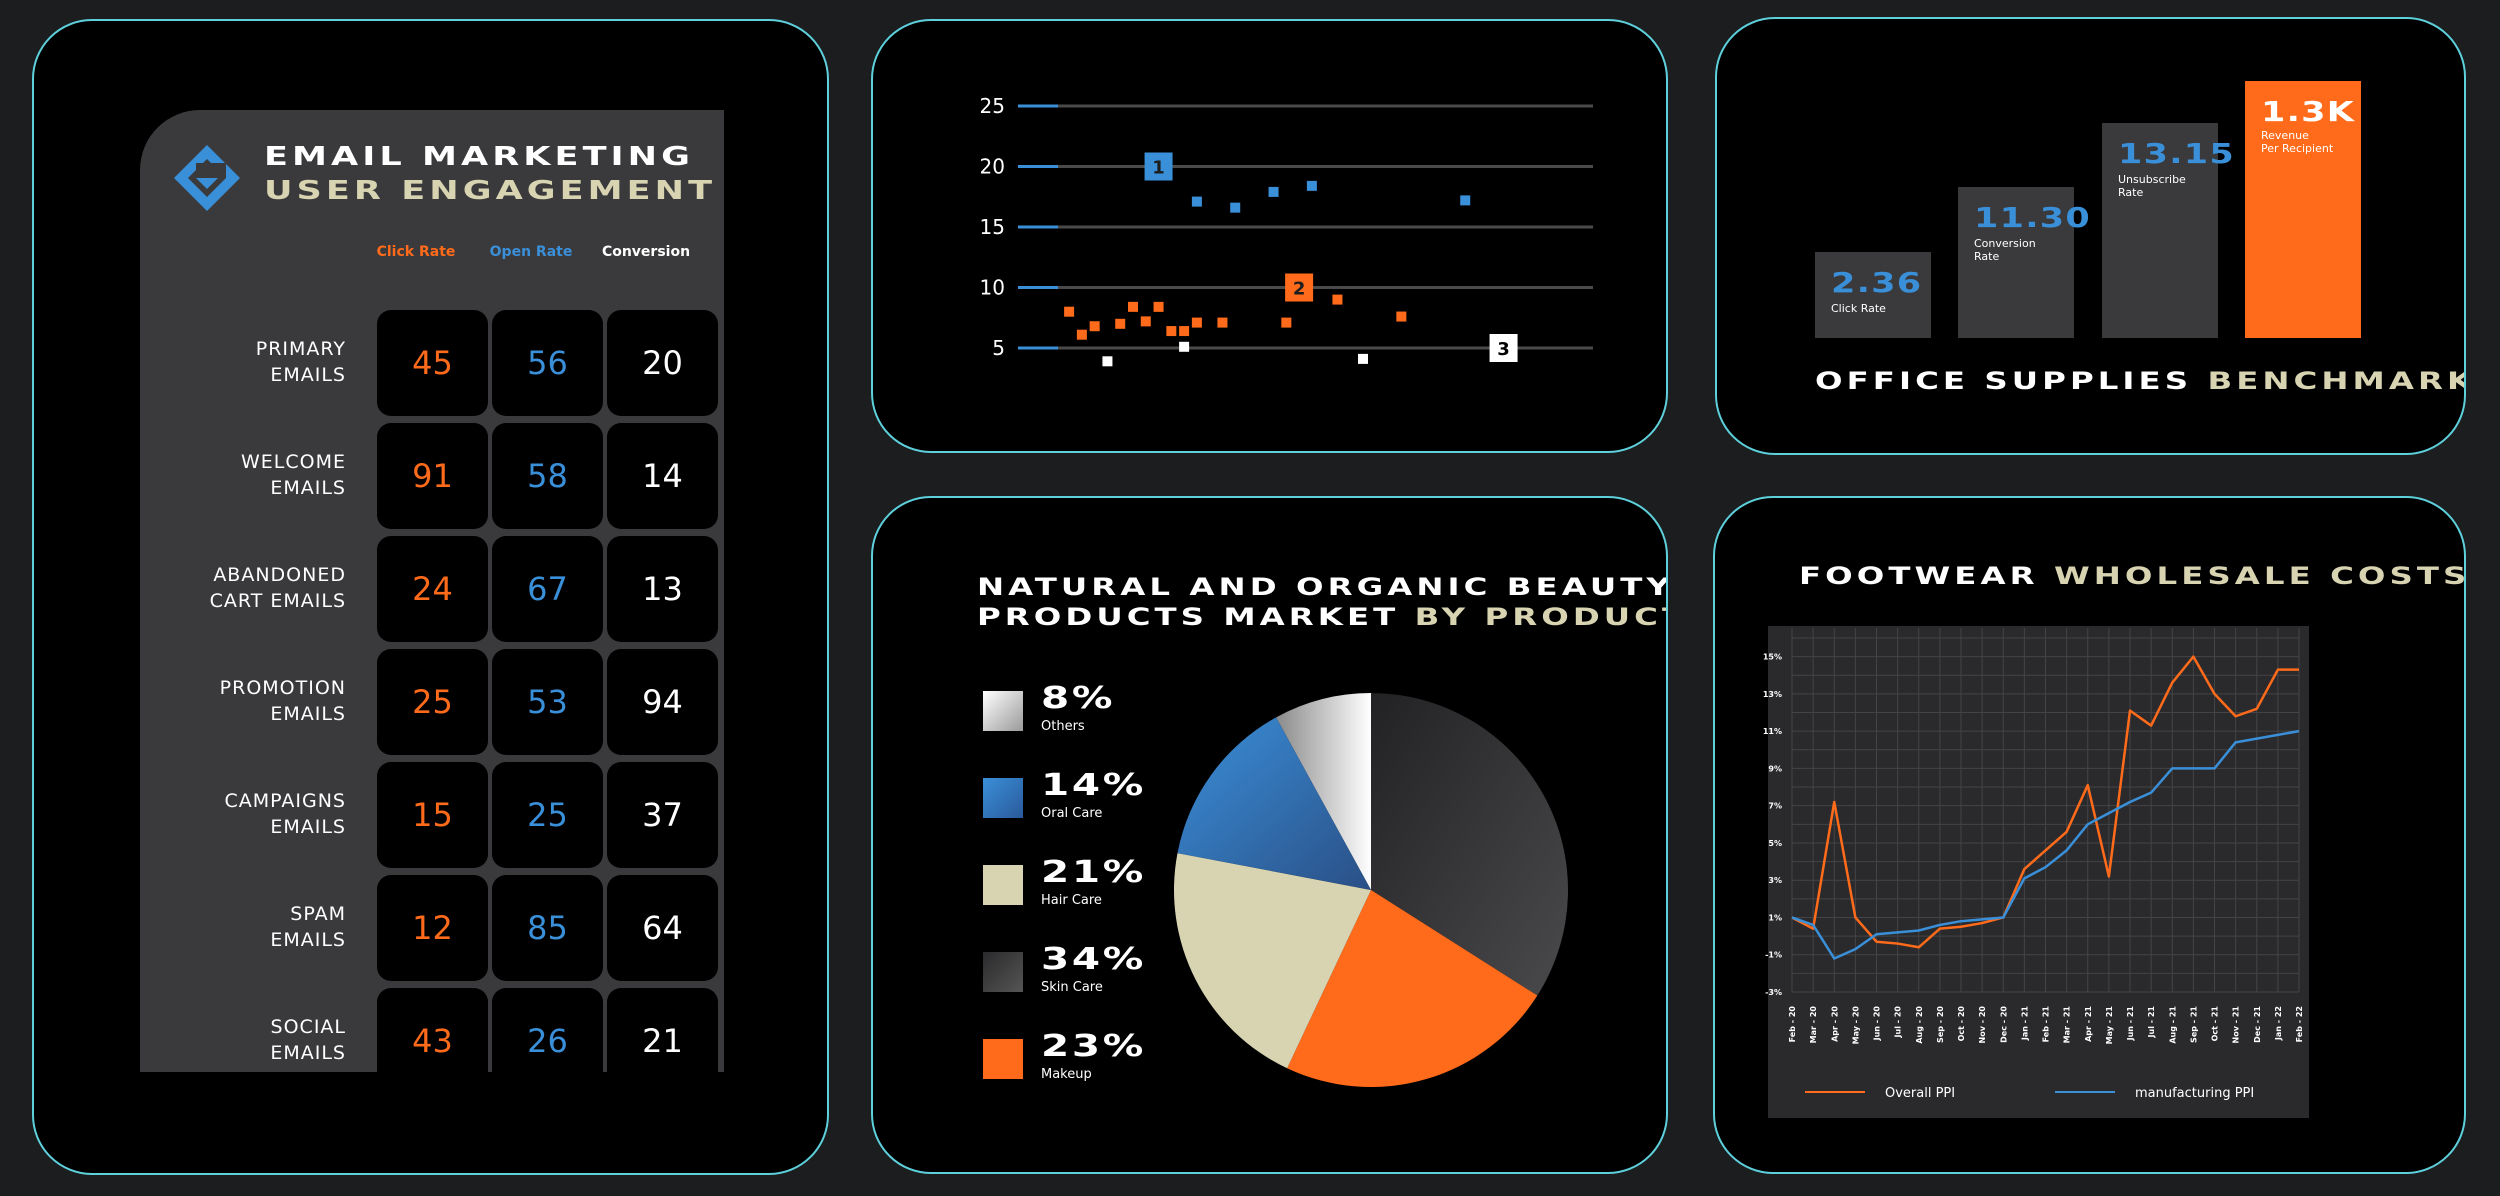 Image resolution: width=2500 pixels, height=1196 pixels. I want to click on x-tick-label: Jun - 21, so click(2130, 1024).